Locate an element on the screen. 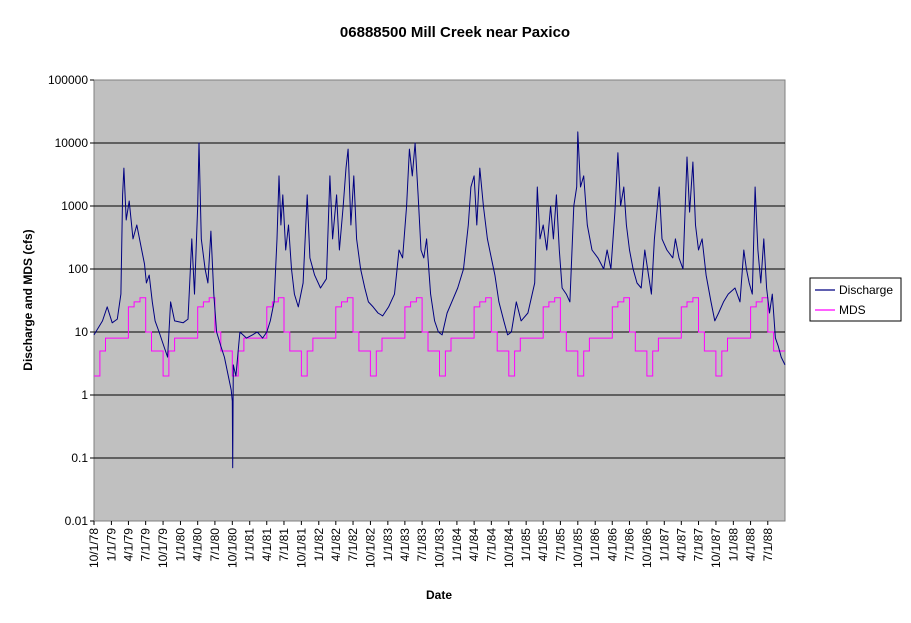 This screenshot has height=623, width=911. legend: Discharge MDS is located at coordinates (855, 299).